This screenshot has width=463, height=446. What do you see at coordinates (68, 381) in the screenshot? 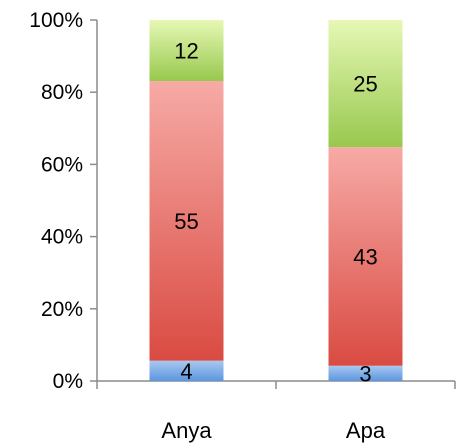
I see `y-tick-label: 0%` at bounding box center [68, 381].